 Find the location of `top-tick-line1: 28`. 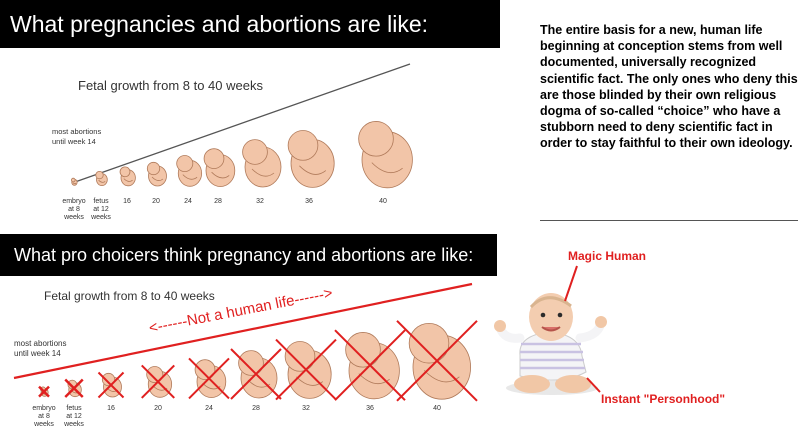

top-tick-line1: 28 is located at coordinates (218, 201).